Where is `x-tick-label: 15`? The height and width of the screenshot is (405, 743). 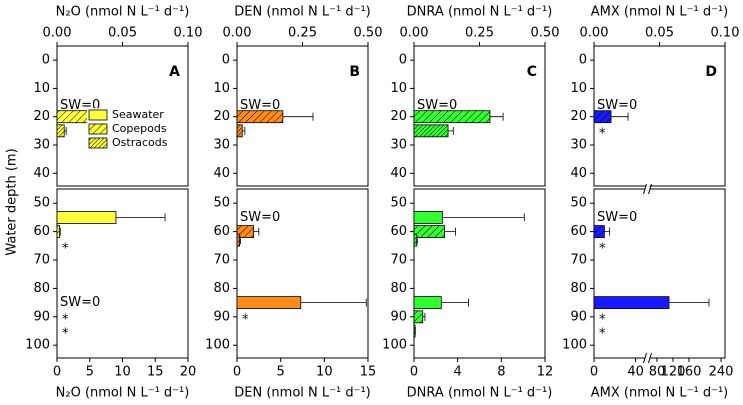 x-tick-label: 15 is located at coordinates (155, 372).